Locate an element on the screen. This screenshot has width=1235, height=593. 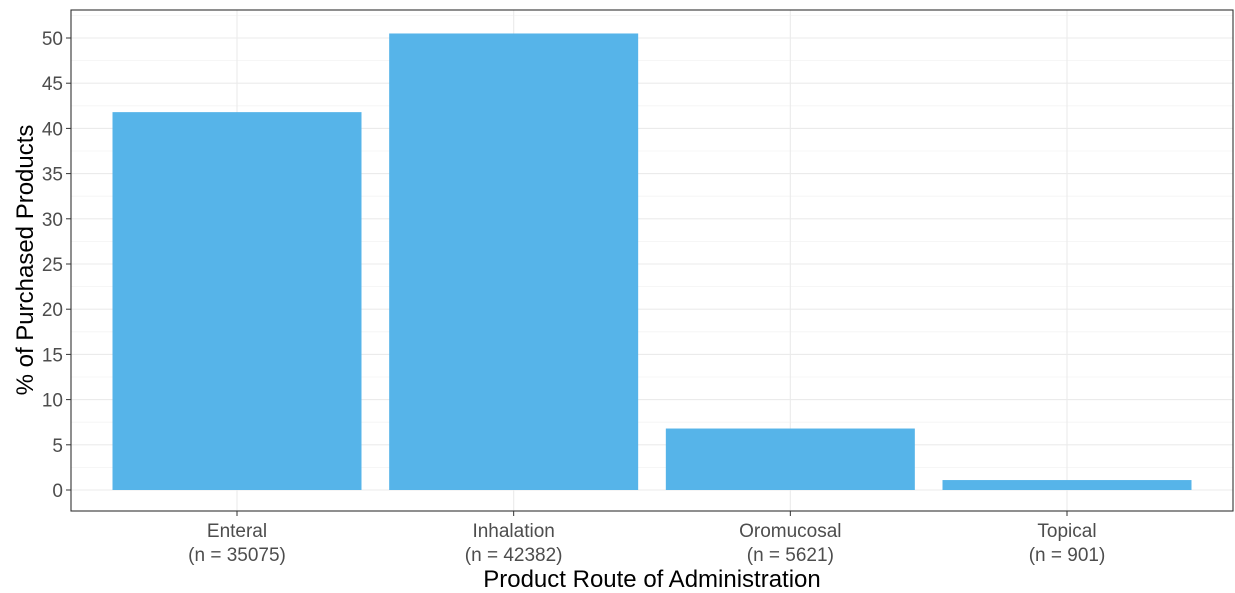
bar-topical is located at coordinates (1067, 485).